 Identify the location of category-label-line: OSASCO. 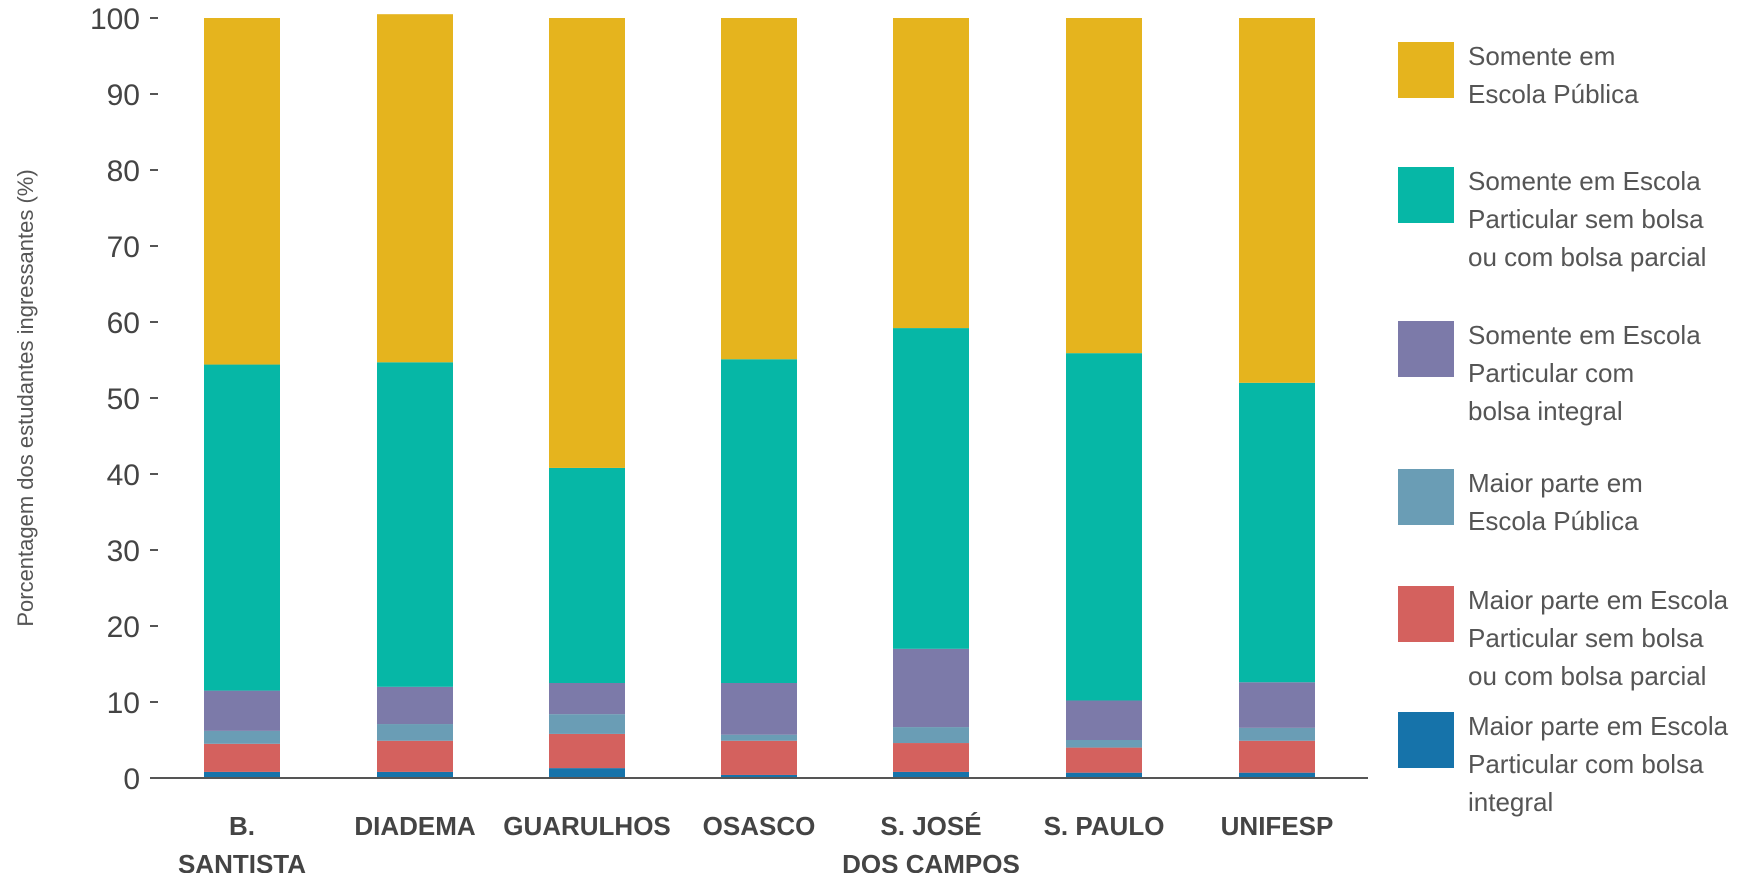
(759, 826).